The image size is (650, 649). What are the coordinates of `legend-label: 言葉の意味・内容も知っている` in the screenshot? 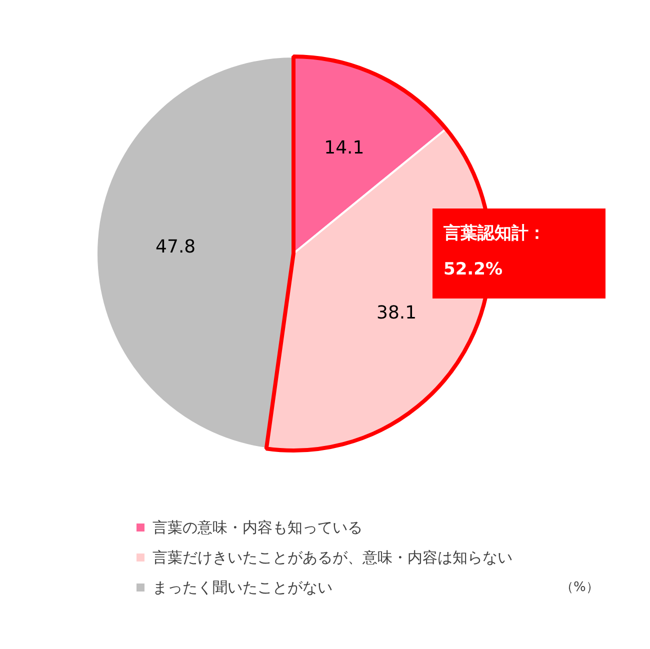 It's located at (257, 527).